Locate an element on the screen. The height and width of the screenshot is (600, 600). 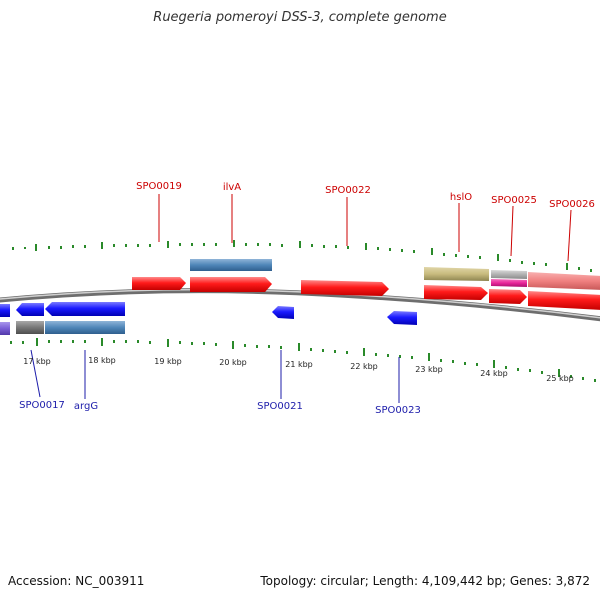
scale-label: 18 kbp is located at coordinates (102, 360).